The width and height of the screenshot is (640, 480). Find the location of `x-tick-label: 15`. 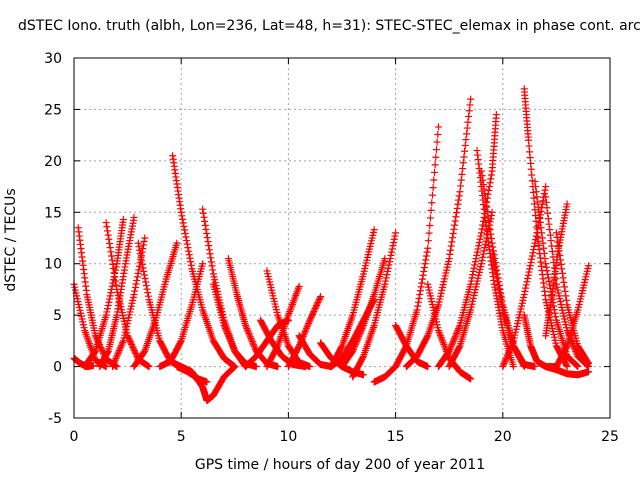

x-tick-label: 15 is located at coordinates (396, 437).